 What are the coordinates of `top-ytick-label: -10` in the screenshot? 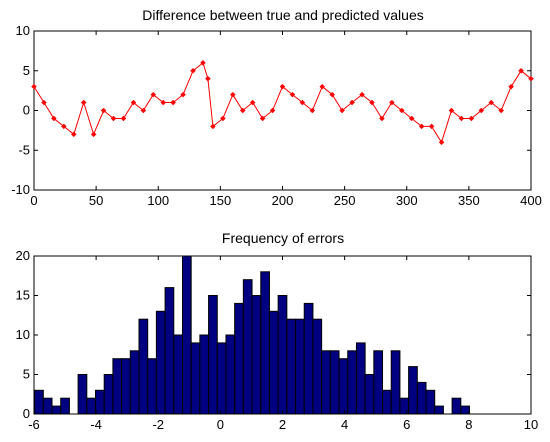 It's located at (20, 189).